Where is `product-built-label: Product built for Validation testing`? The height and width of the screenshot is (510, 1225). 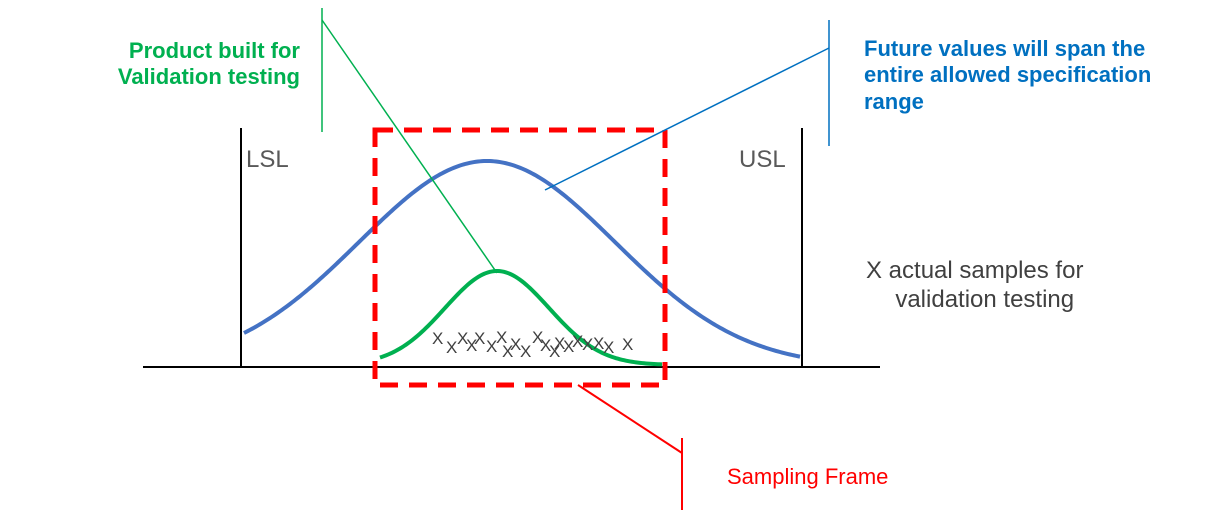 product-built-label: Product built for Validation testing is located at coordinates (193, 64).